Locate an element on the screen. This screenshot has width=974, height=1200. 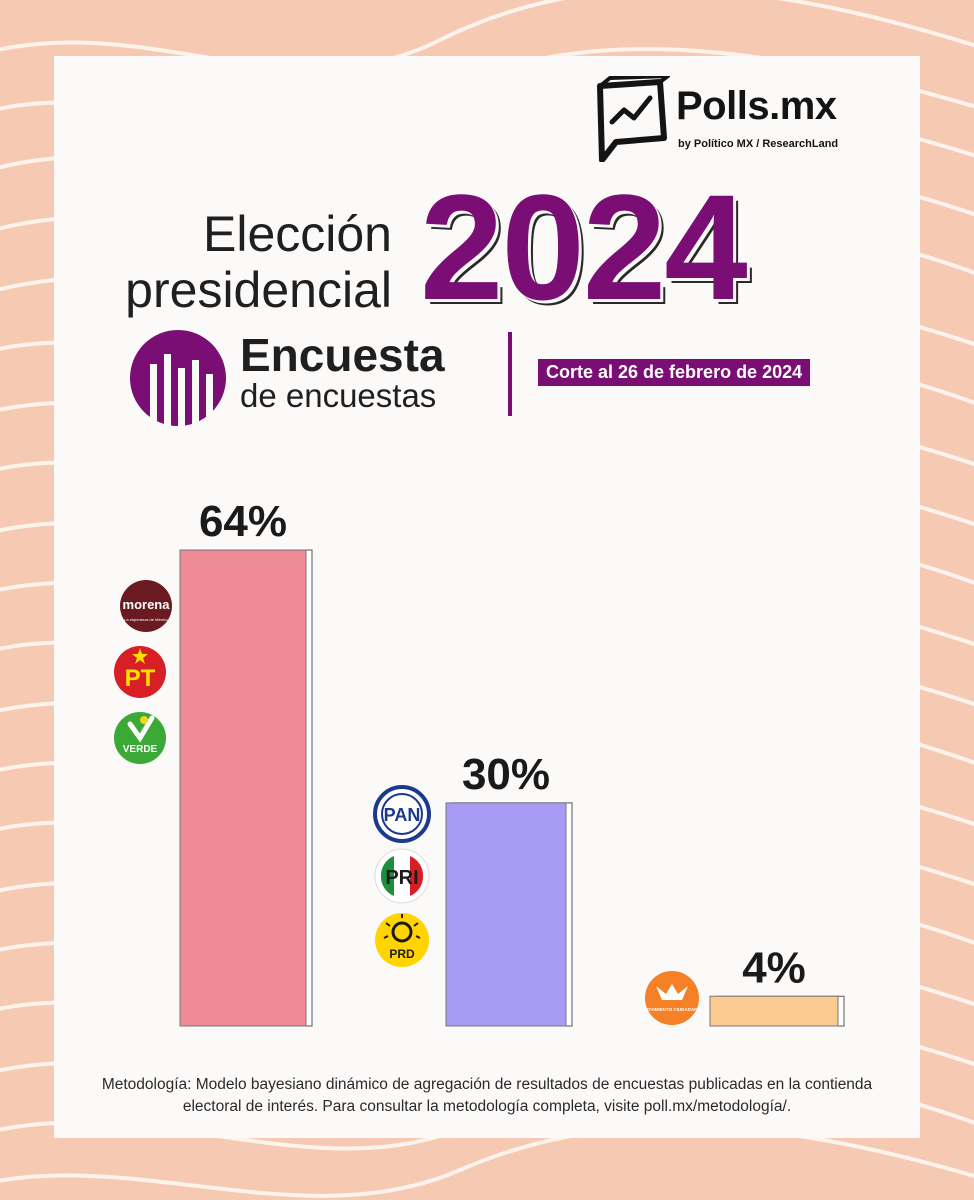
morena-tagline: La esperanza de México is located at coordinates (146, 619).